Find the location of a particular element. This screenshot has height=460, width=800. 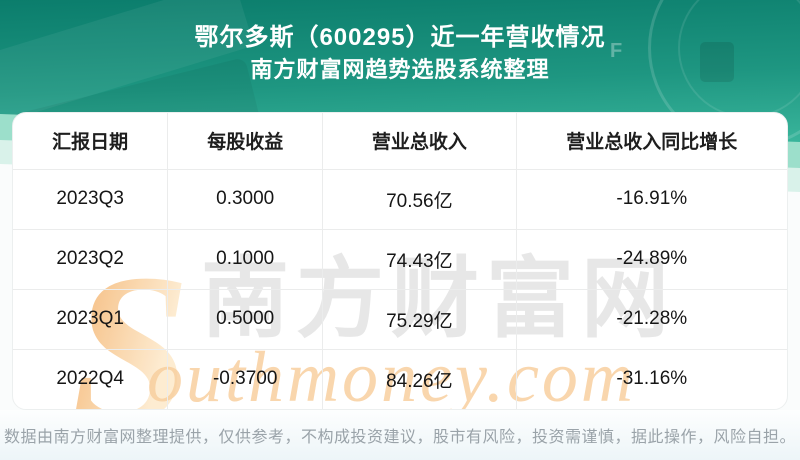

cell-report-date: 2023Q3 is located at coordinates (91, 199).